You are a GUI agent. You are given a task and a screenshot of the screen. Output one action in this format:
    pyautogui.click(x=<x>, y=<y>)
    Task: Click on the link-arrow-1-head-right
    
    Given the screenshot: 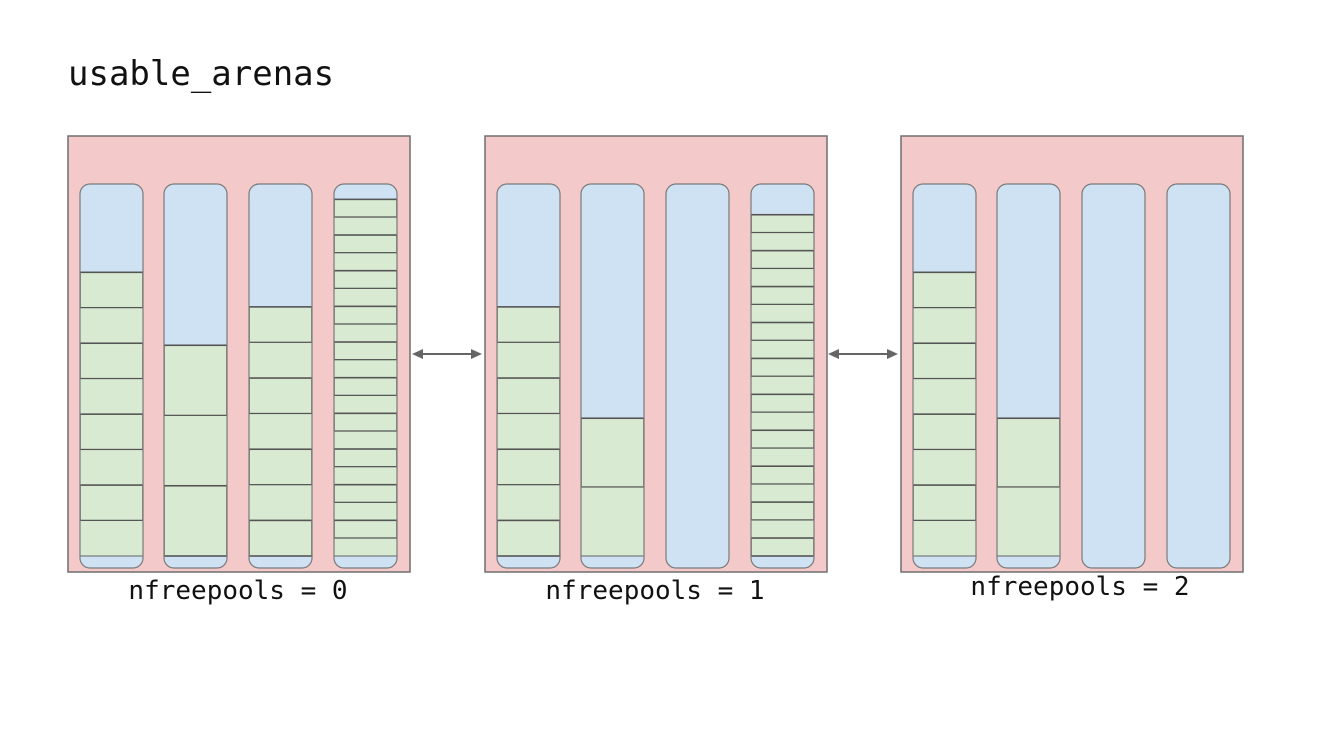 What is the action you would take?
    pyautogui.click(x=892, y=354)
    